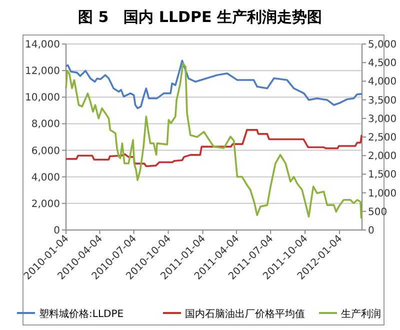 The image size is (400, 330). I want to click on y2-tick-label: 3,500, so click(382, 100).